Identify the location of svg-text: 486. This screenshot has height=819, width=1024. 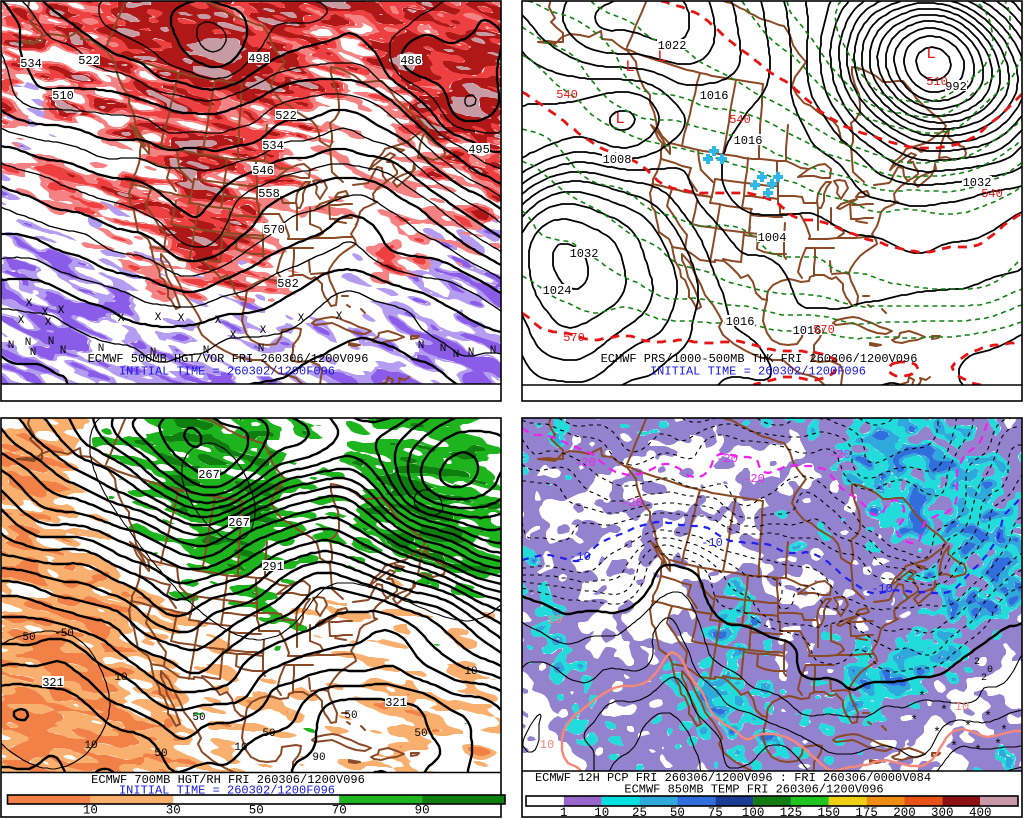
(411, 61).